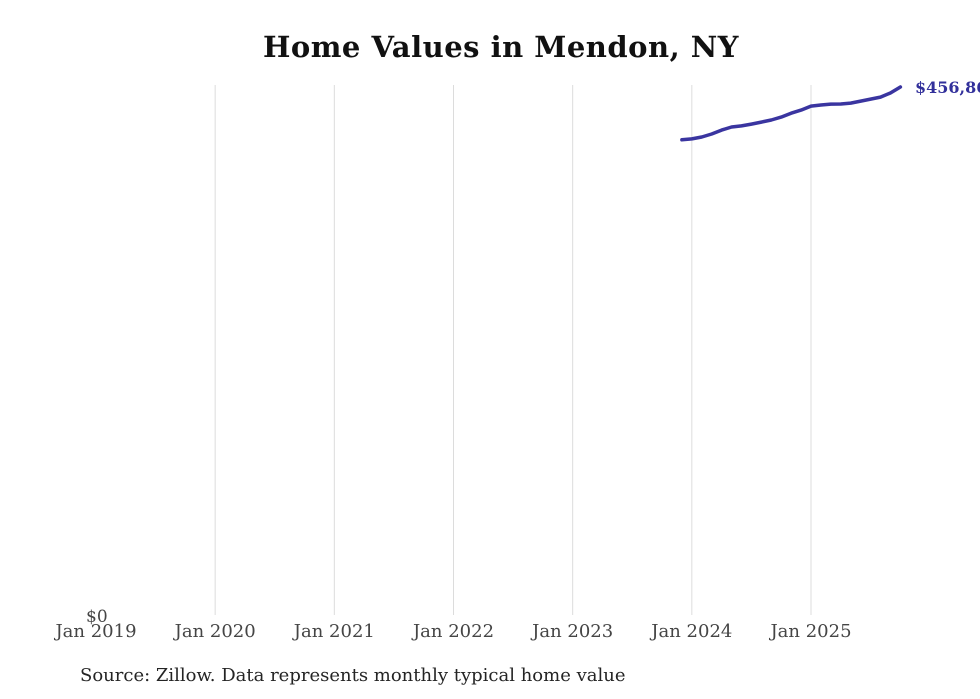 The width and height of the screenshot is (980, 699). Describe the element at coordinates (947, 87) in the screenshot. I see `last-value-label: $456,860` at that location.